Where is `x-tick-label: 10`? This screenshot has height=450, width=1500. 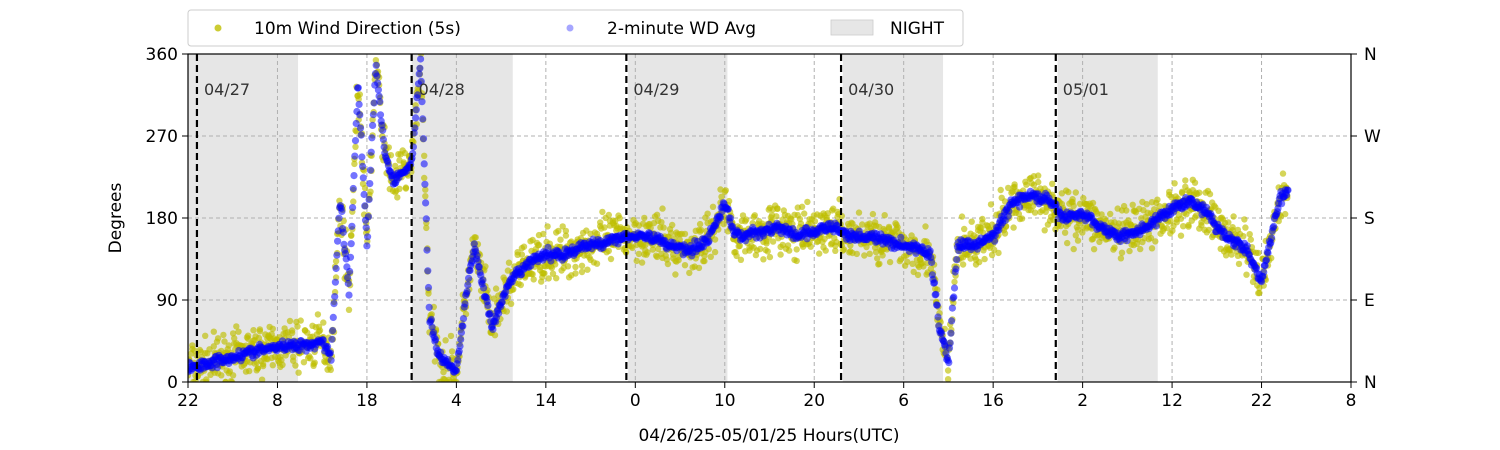 x-tick-label: 10 is located at coordinates (725, 401).